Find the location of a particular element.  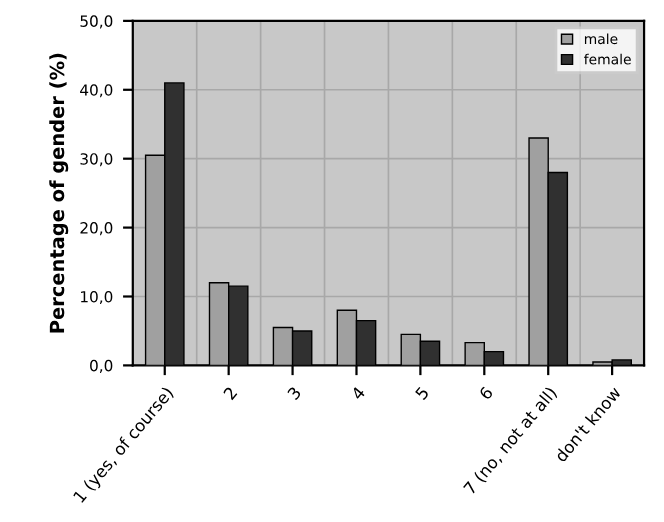

x-tick-label: 5 is located at coordinates (422, 393).